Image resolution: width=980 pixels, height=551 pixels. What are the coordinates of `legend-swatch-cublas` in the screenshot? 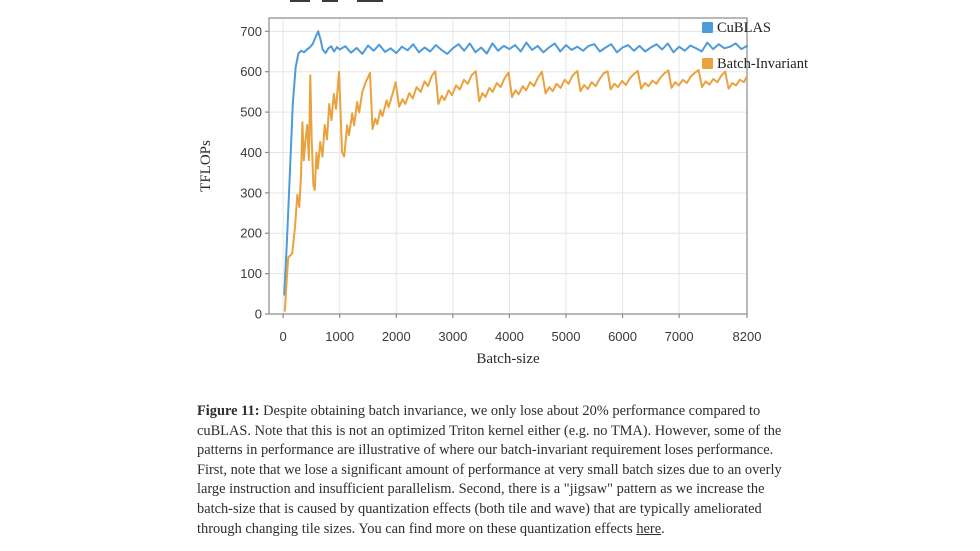 It's located at (707, 27).